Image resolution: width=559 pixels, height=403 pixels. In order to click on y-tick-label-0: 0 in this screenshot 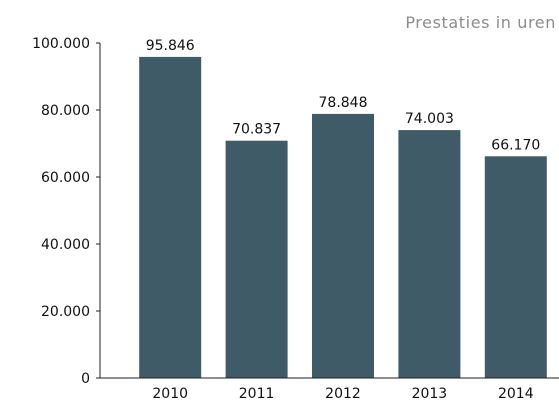, I will do `click(85, 379)`.